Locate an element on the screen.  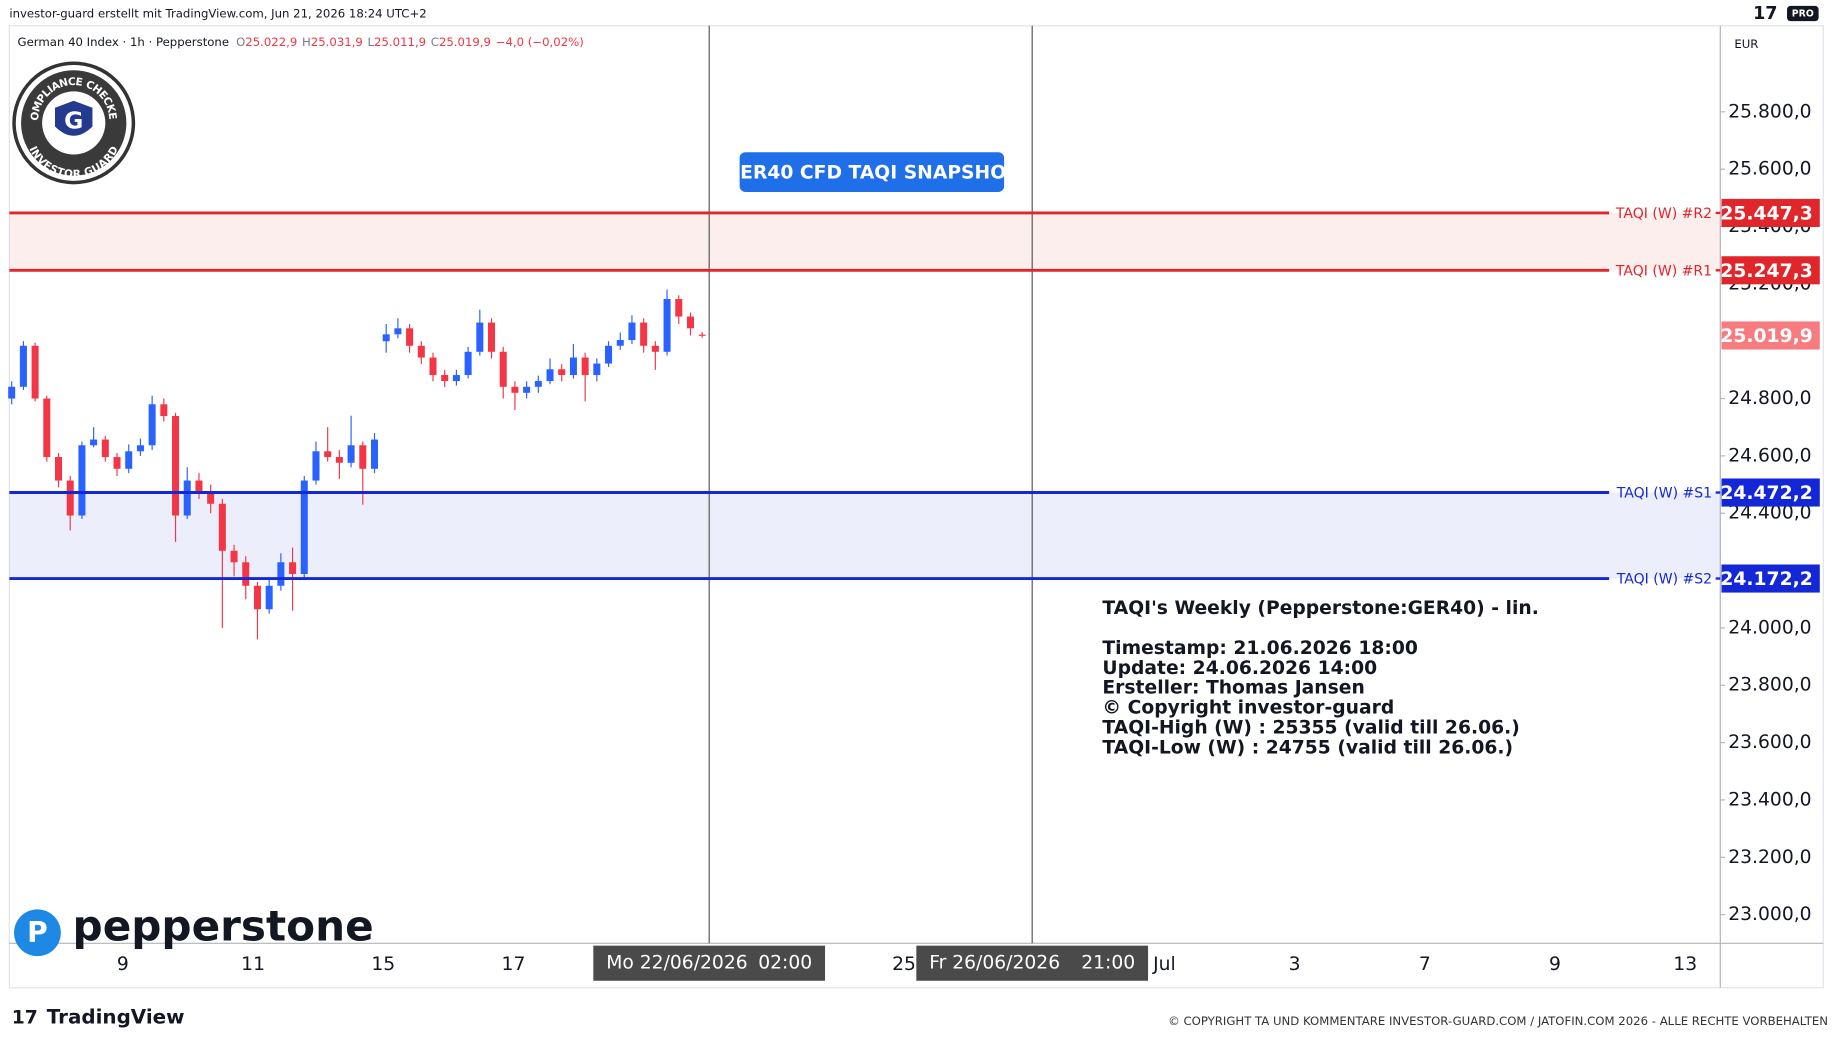
crosshair-date: Mo 22/06/2026 is located at coordinates (676, 963).